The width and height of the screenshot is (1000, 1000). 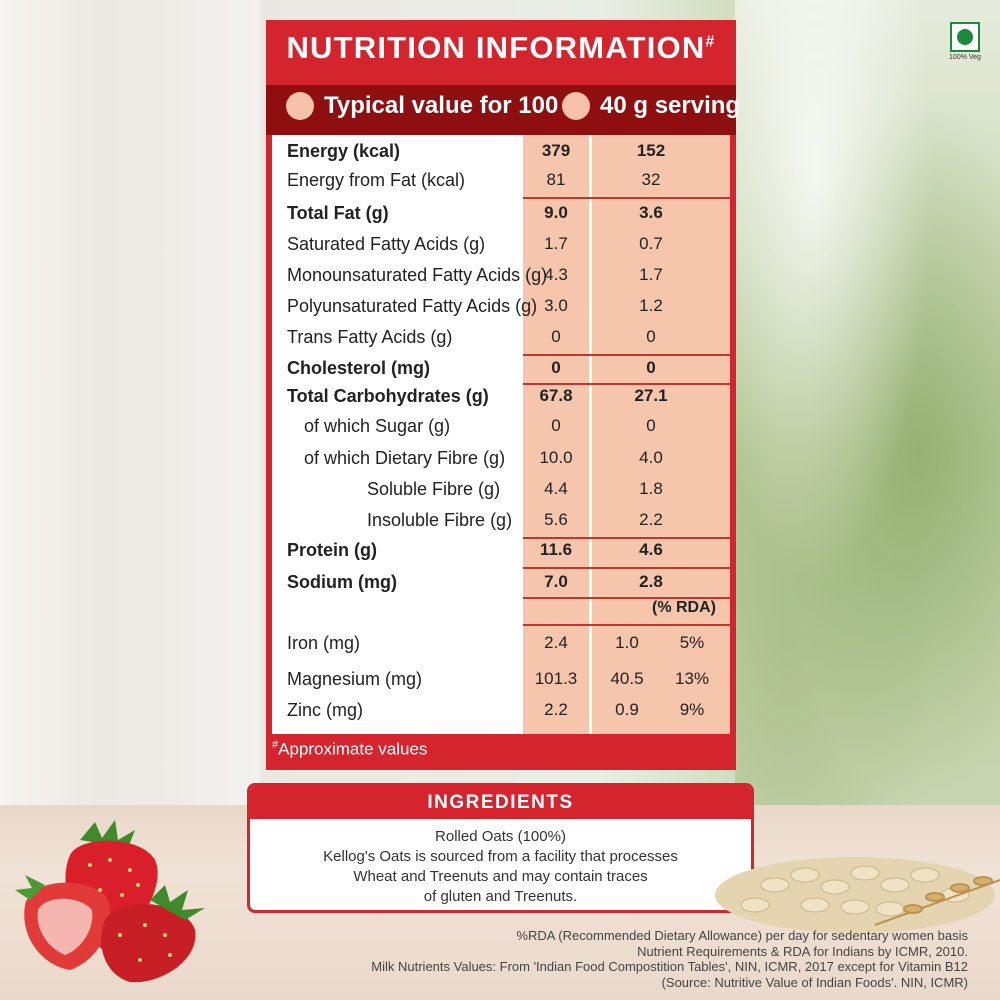 What do you see at coordinates (515, 489) in the screenshot?
I see `table-row: Soluble Fibre (g) 4.4 1.8` at bounding box center [515, 489].